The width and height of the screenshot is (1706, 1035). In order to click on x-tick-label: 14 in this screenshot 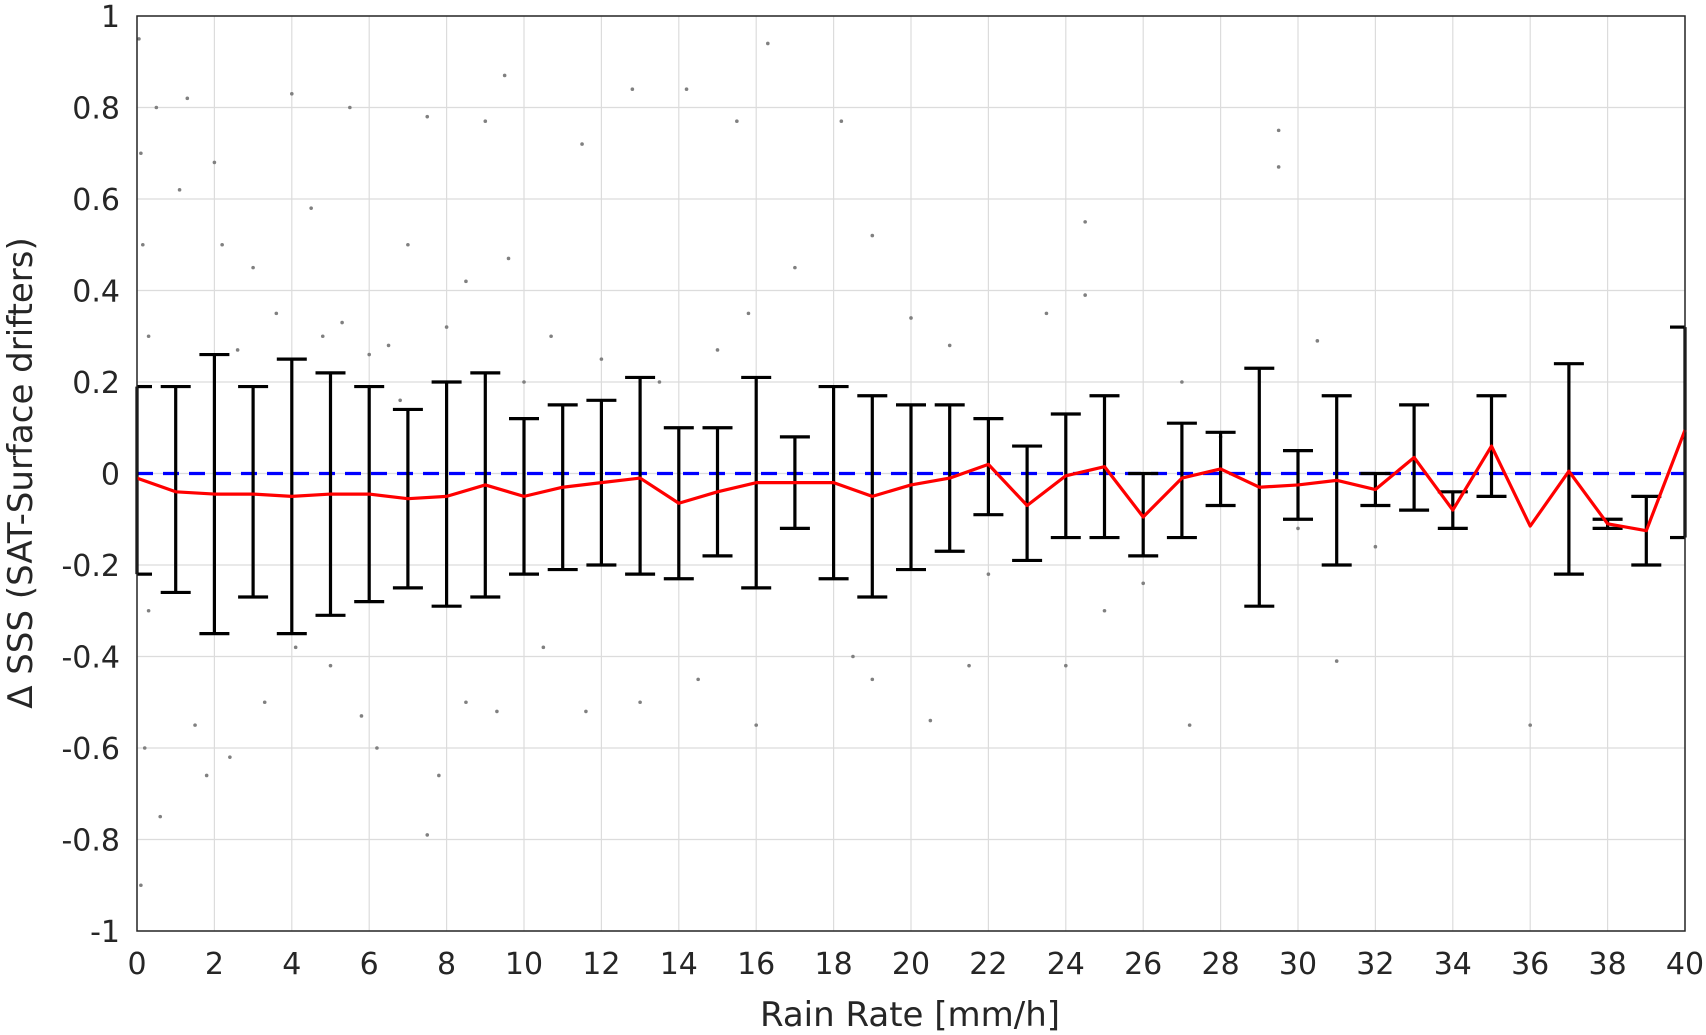, I will do `click(679, 964)`.